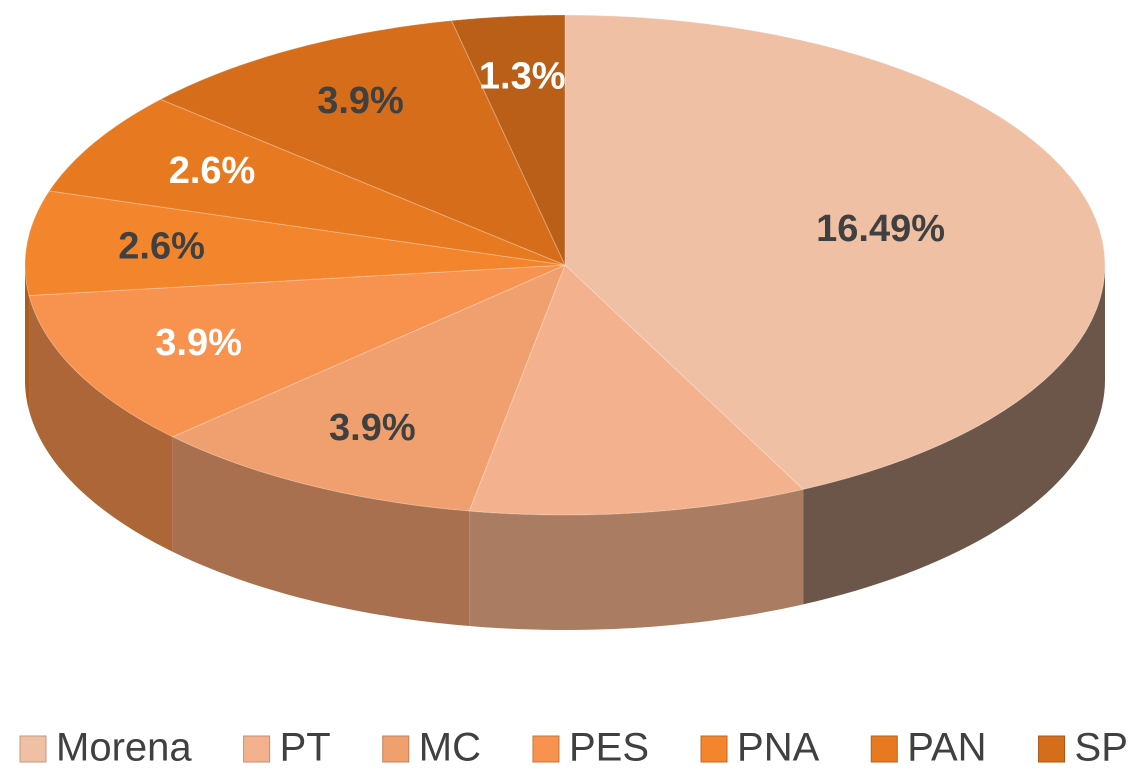 This screenshot has height=775, width=1142. Describe the element at coordinates (946, 748) in the screenshot. I see `legend-label: PAN` at that location.